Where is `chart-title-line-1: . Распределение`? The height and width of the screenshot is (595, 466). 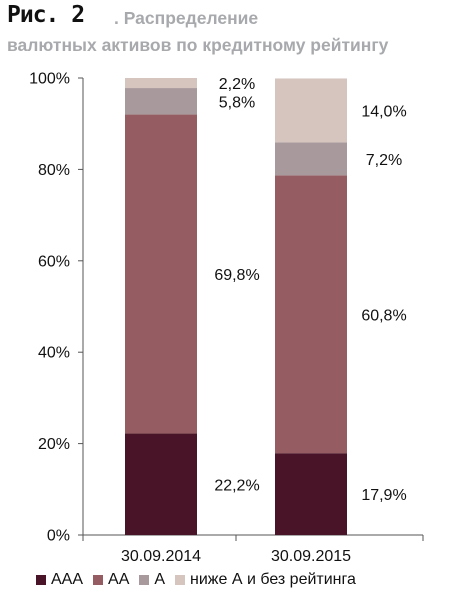
chart-title-line-1: . Распределение is located at coordinates (186, 18).